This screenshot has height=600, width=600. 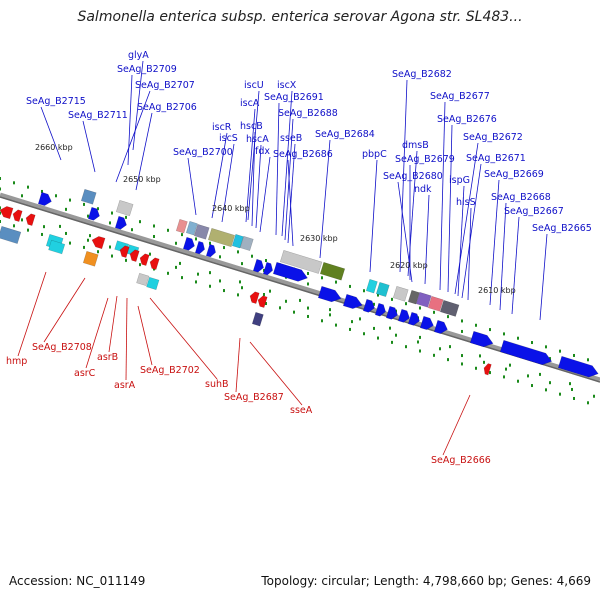 I want to click on gene-label-seag-b2679: SeAg_B2679, so click(x=425, y=159).